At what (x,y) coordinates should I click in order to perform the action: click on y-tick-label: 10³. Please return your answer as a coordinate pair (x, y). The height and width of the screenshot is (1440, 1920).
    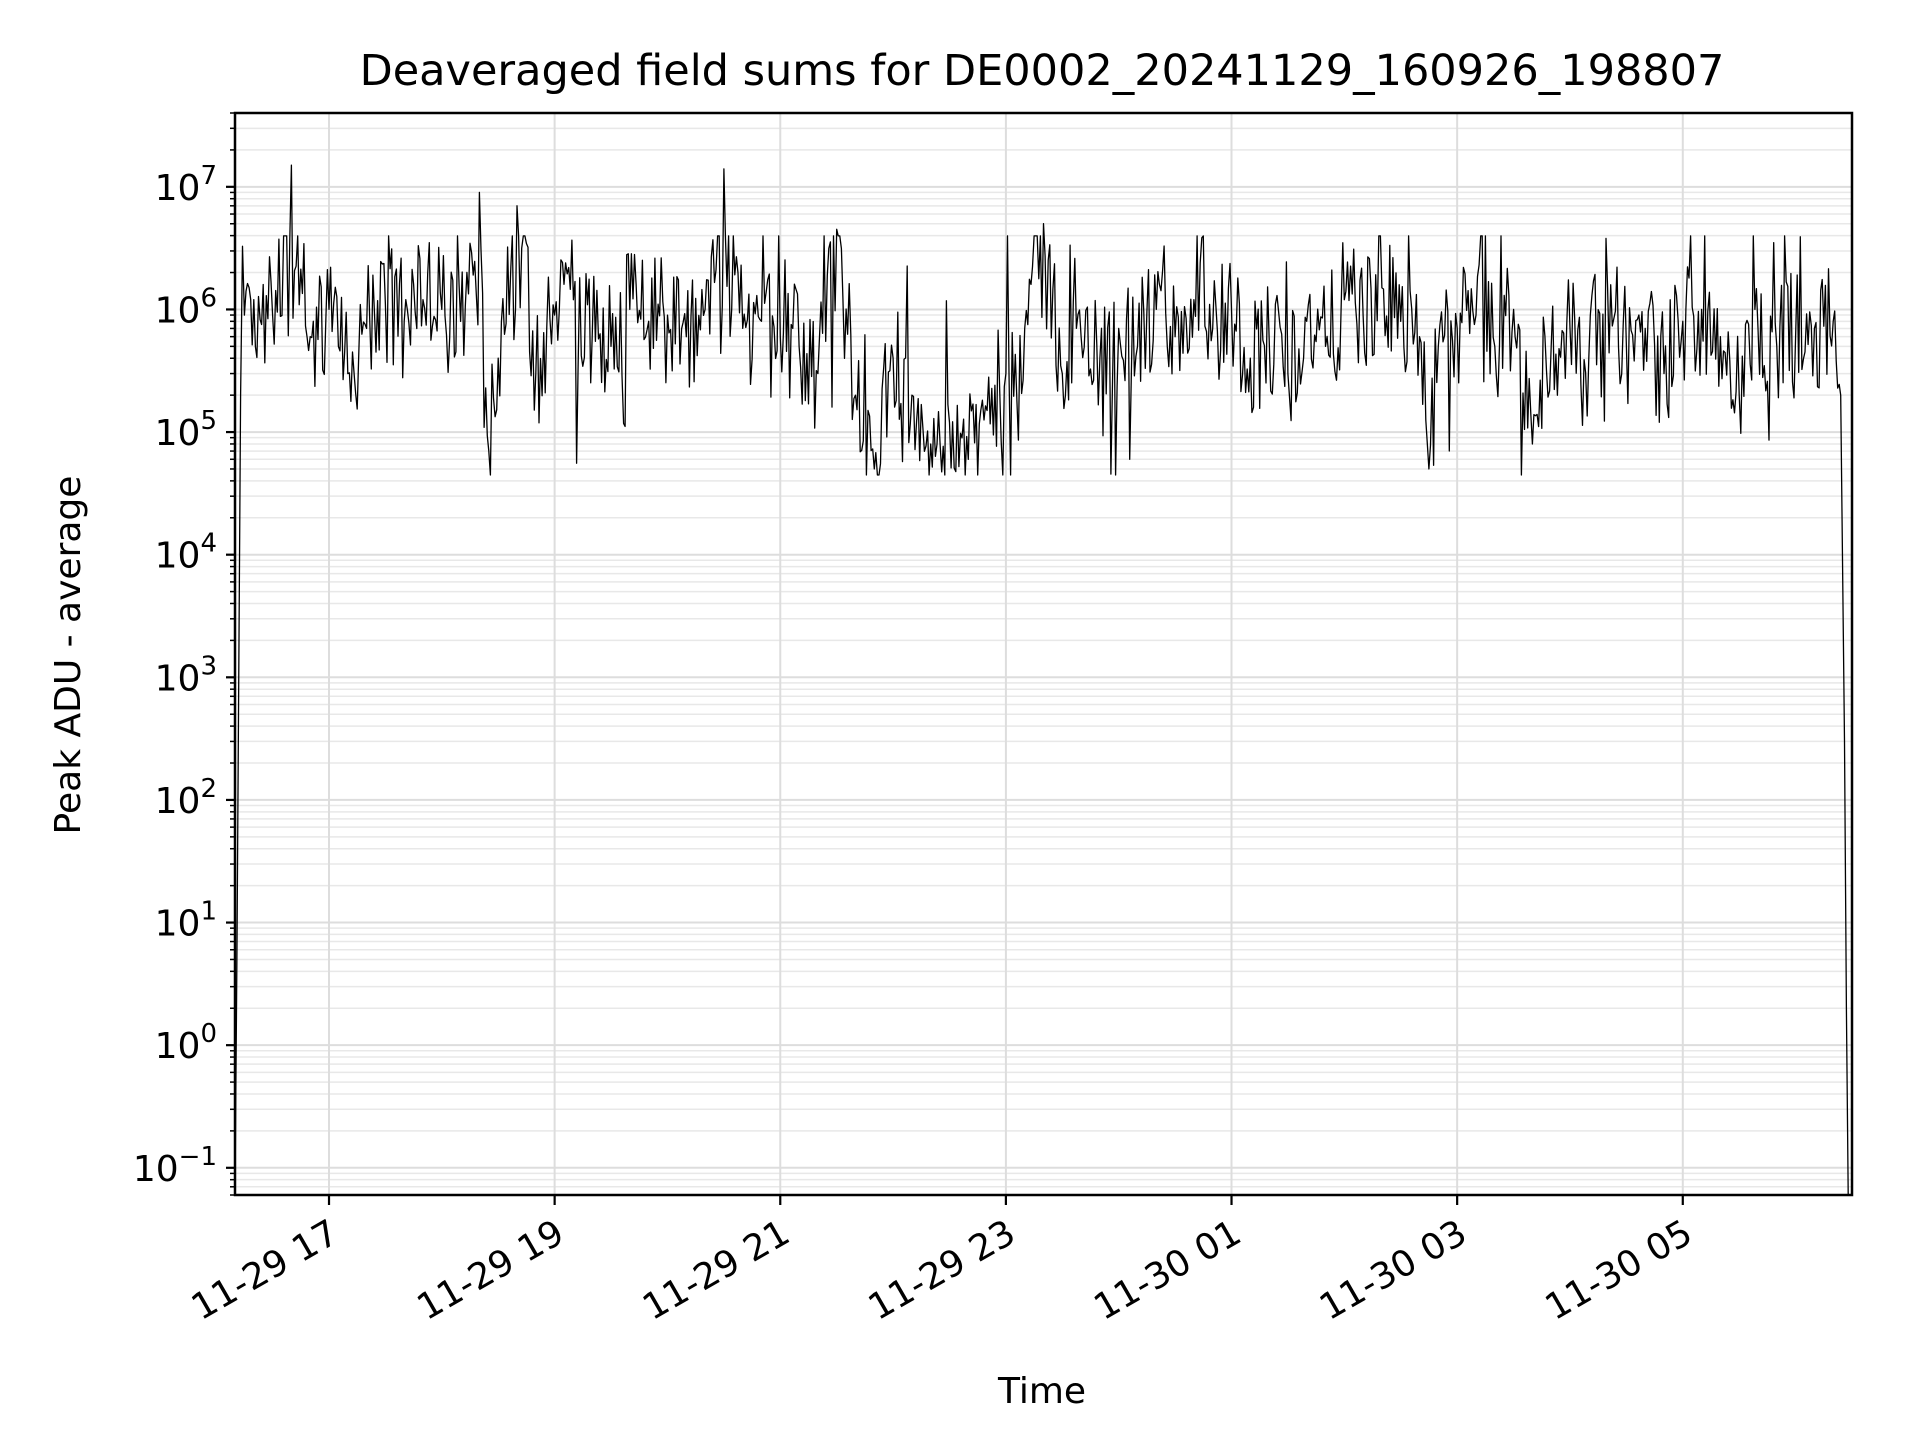
    Looking at the image, I should click on (186, 675).